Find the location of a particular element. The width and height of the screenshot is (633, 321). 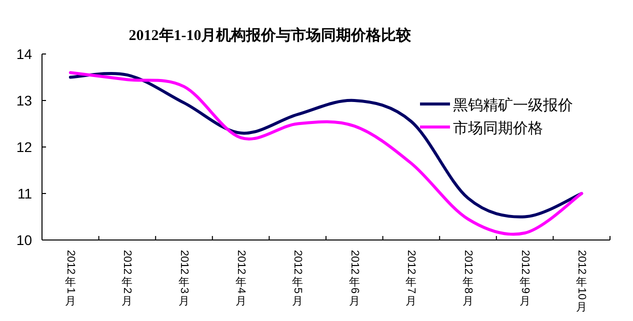

y-tick-label: 10 is located at coordinates (24, 240).